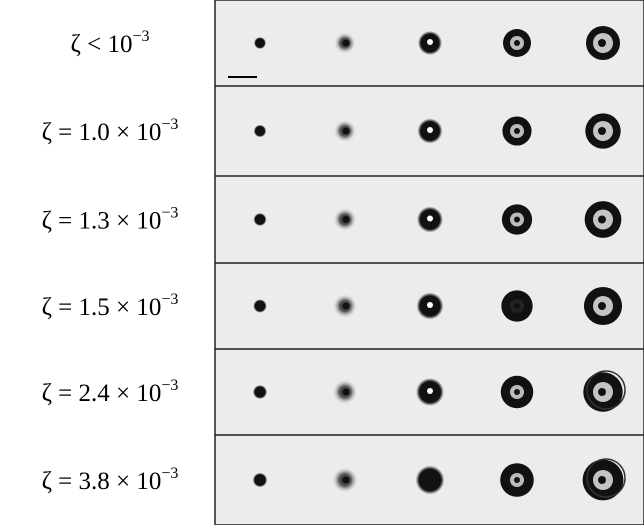 This screenshot has height=525, width=644. I want to click on label-text: ζ = 1.5 × 10, so click(102, 307).